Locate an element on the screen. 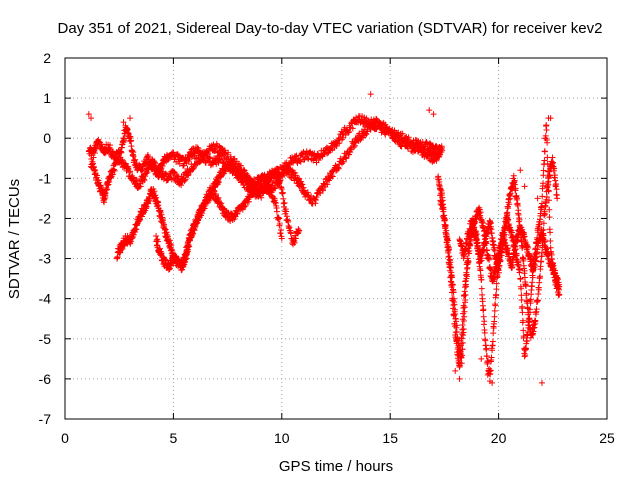 The image size is (640, 480). x-tick-labels: 0 5 10 15 20 25 is located at coordinates (338, 438).